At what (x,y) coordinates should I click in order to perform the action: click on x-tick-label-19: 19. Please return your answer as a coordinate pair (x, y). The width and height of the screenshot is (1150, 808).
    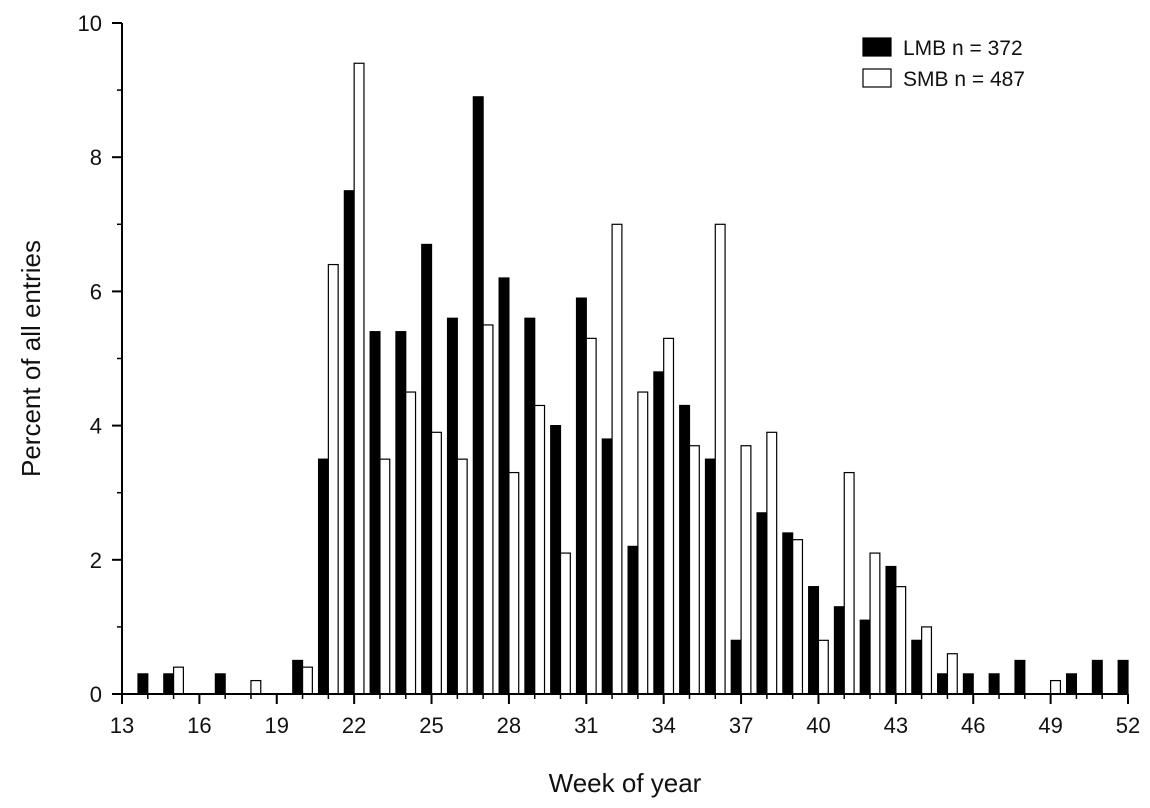
    Looking at the image, I should click on (277, 725).